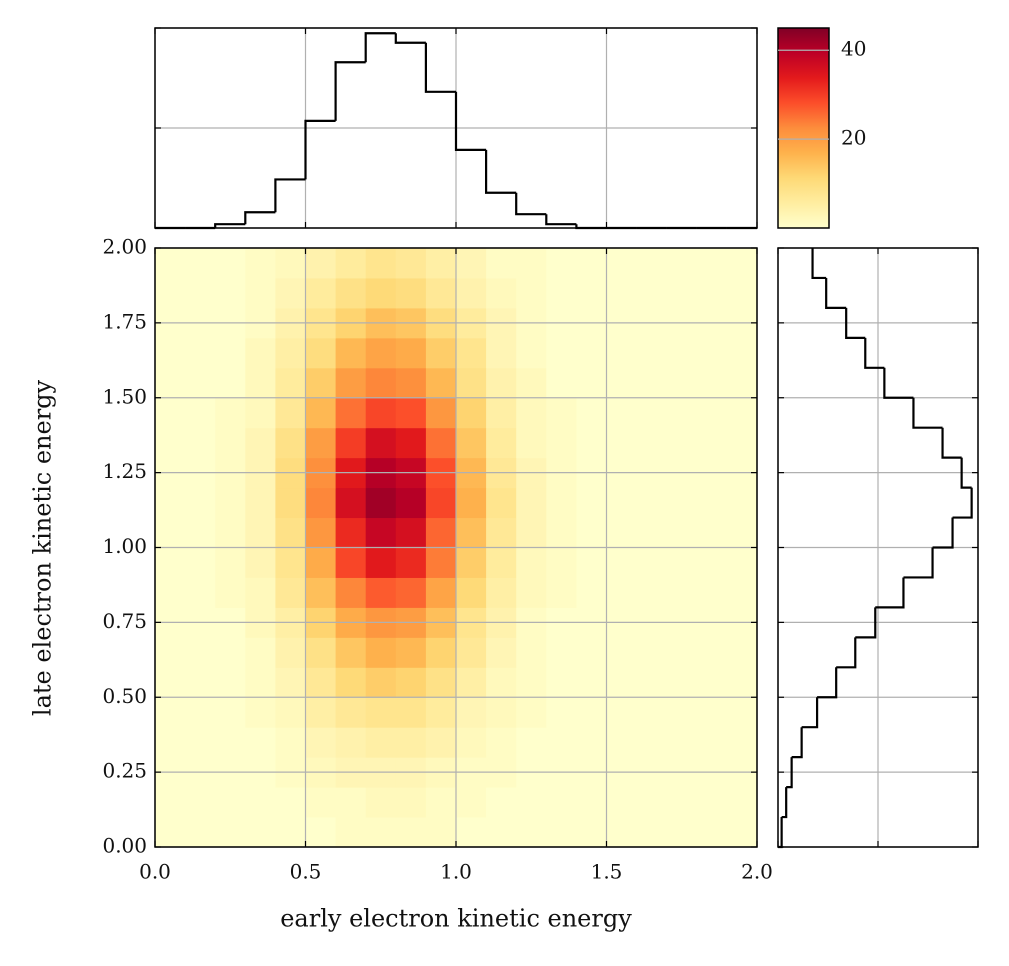 This screenshot has width=1009, height=966. Describe the element at coordinates (124, 247) in the screenshot. I see `y-tick-label: 2.00` at that location.